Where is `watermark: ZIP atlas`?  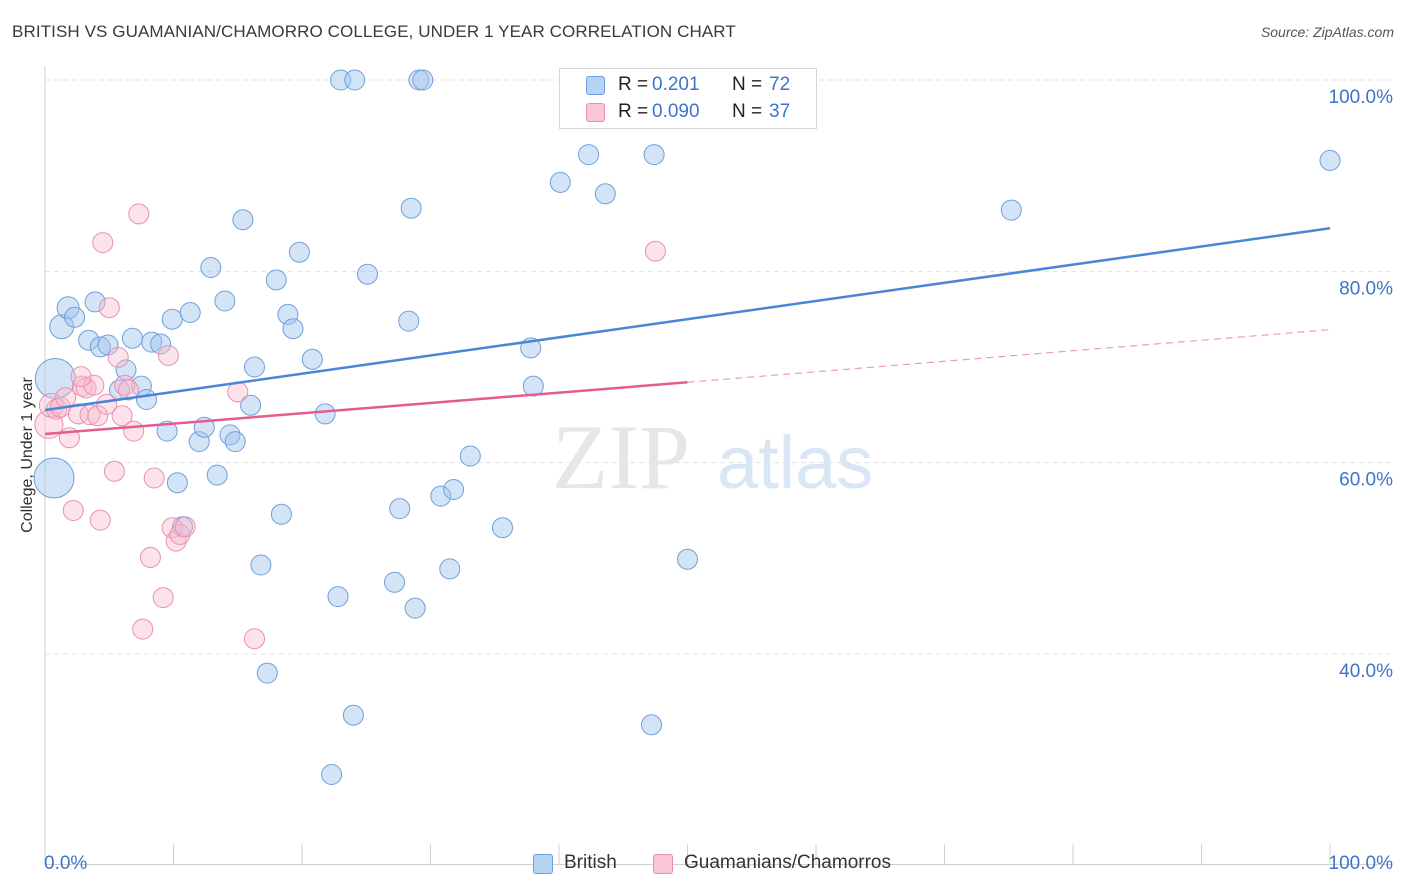 watermark: ZIP atlas is located at coordinates (712, 457).